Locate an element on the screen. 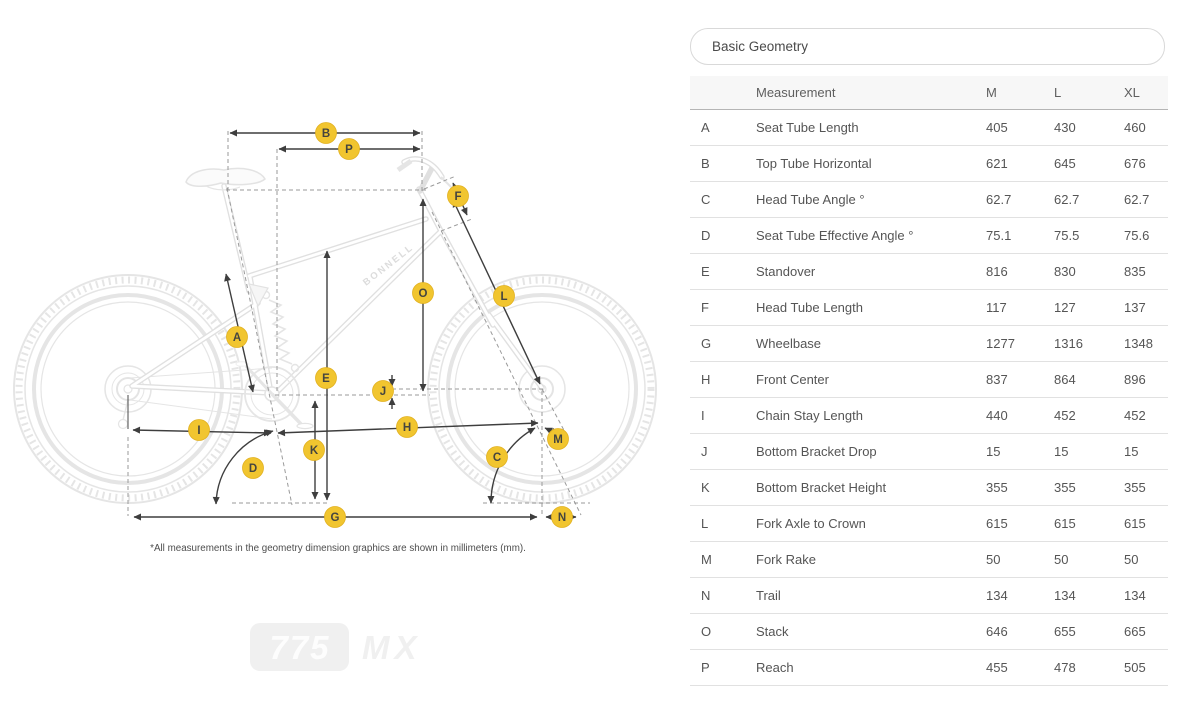  table-row: N Trail 134 134 134 is located at coordinates (929, 595).